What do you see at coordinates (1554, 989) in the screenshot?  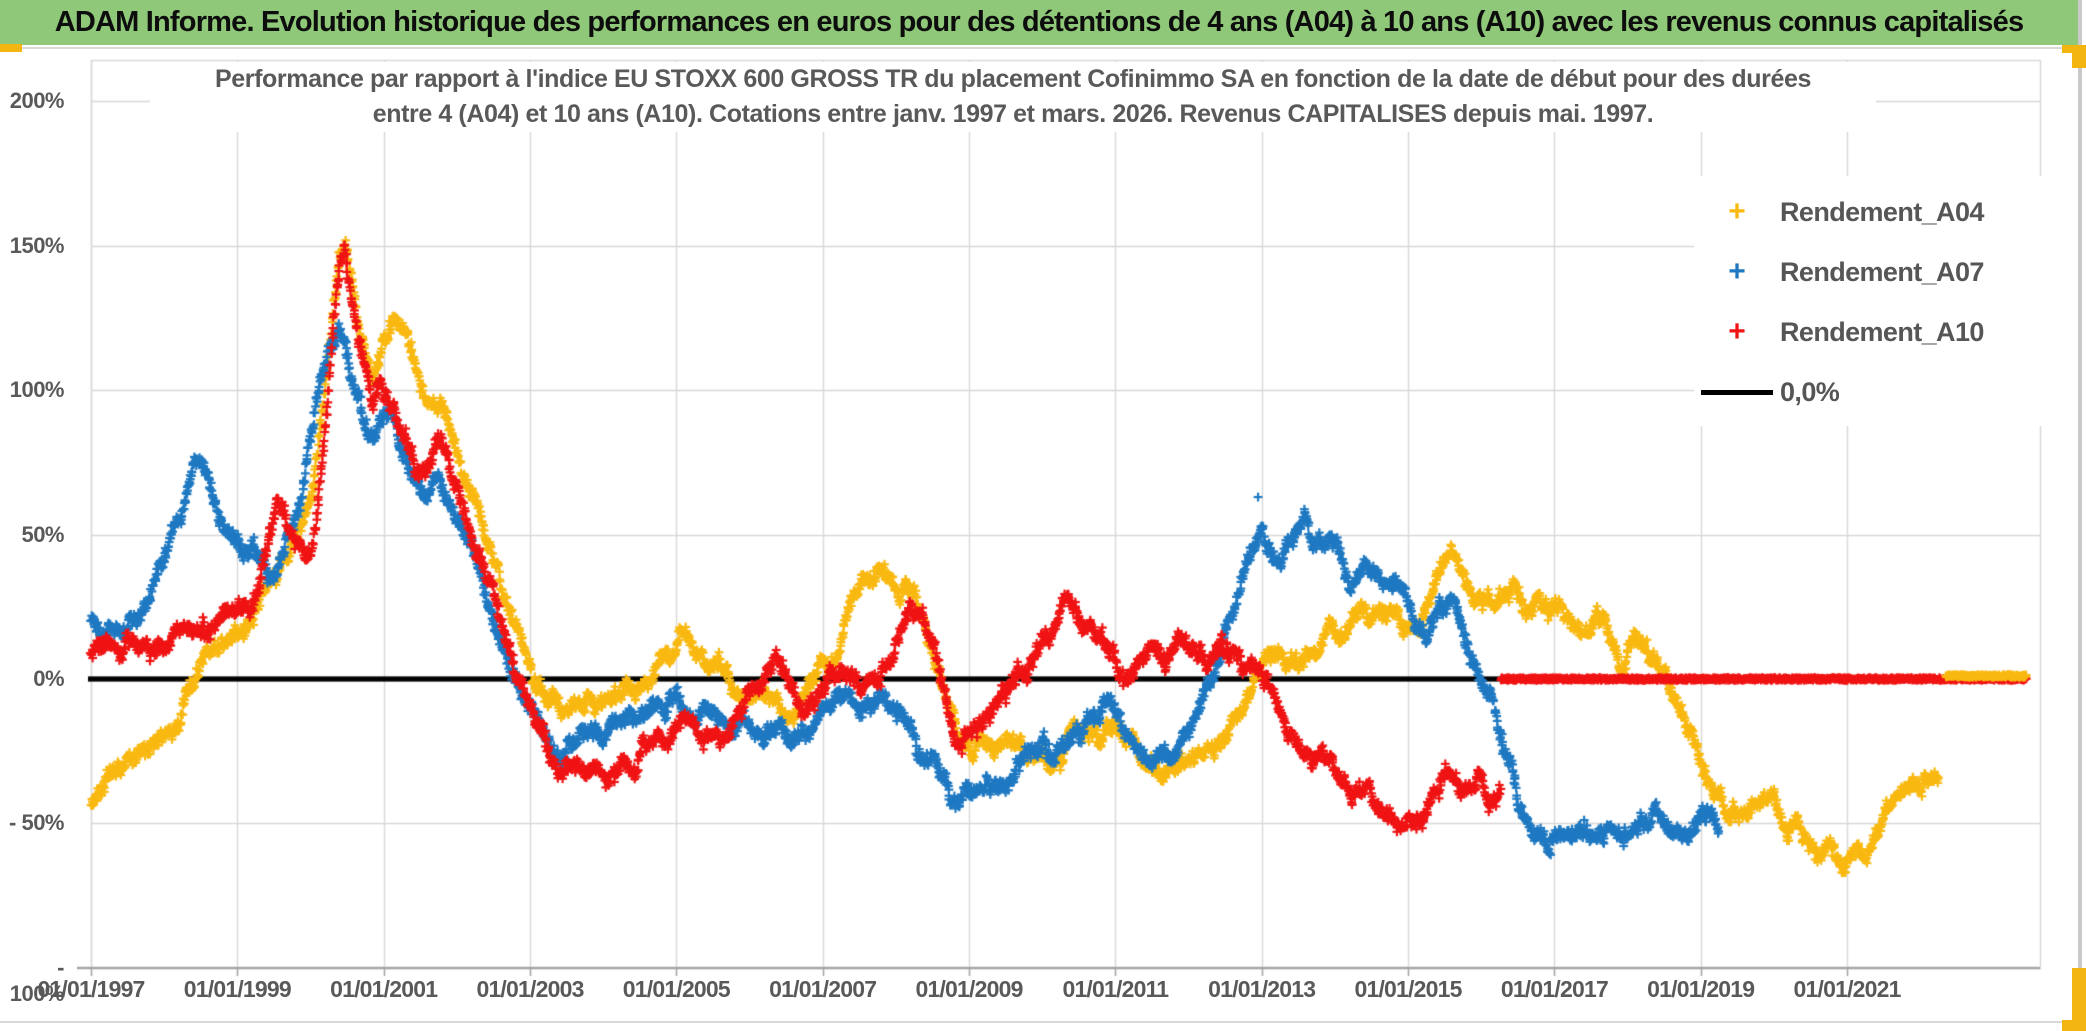 I see `x-axis-tick-label: 01/01/2017` at bounding box center [1554, 989].